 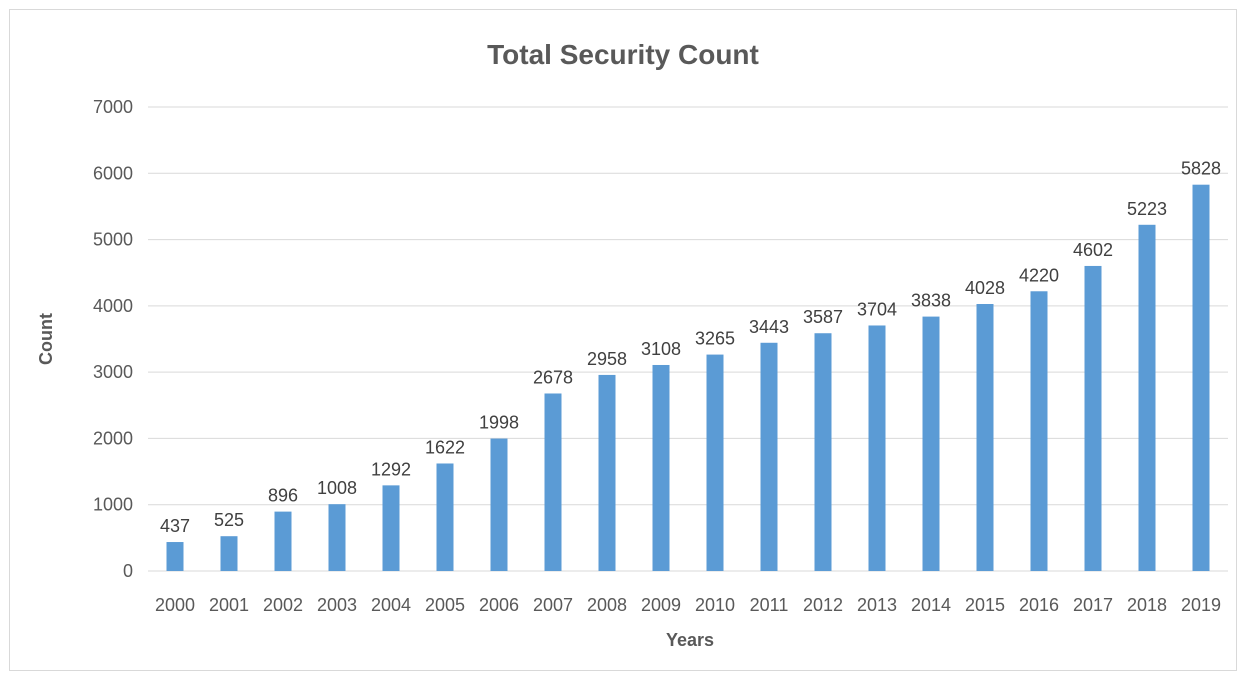 What do you see at coordinates (113, 306) in the screenshot?
I see `y-tick-label: 4000` at bounding box center [113, 306].